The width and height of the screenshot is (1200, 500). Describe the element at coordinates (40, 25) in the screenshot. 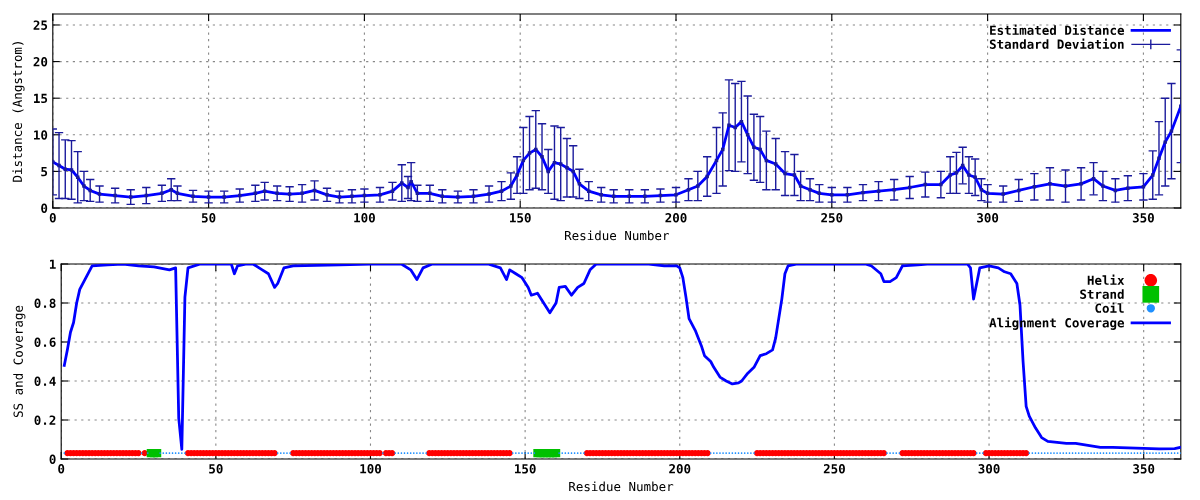

I see `y-tick-label: 25` at that location.